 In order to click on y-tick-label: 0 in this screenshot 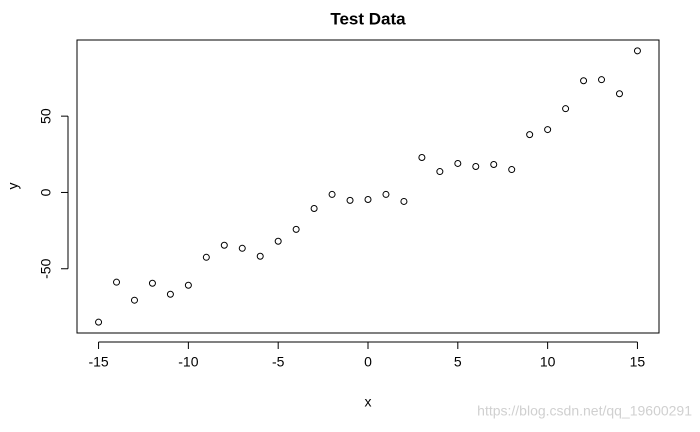, I will do `click(46, 192)`.